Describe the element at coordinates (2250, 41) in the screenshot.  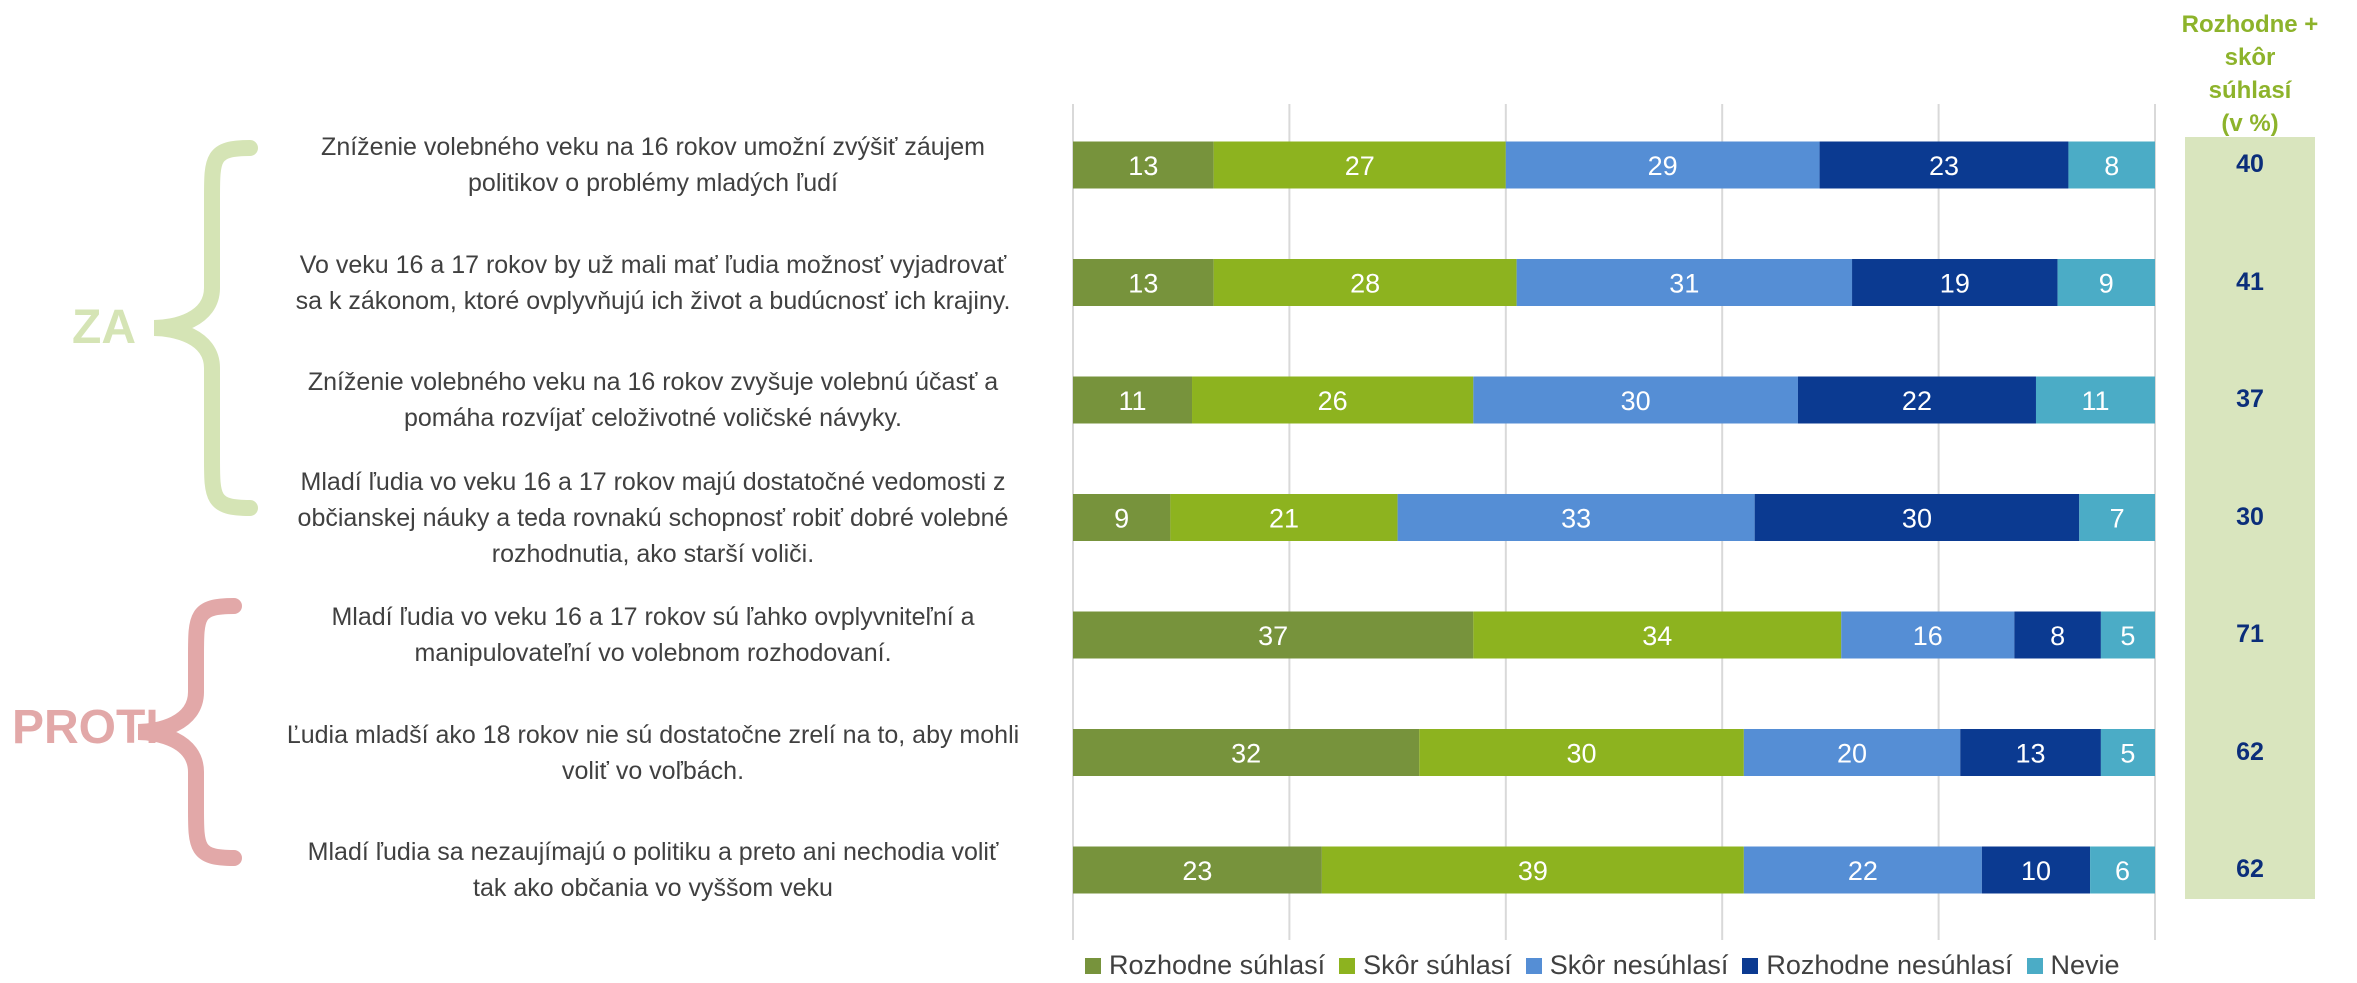
I see `agree-total-header-line1: Rozhodne + skôr` at that location.